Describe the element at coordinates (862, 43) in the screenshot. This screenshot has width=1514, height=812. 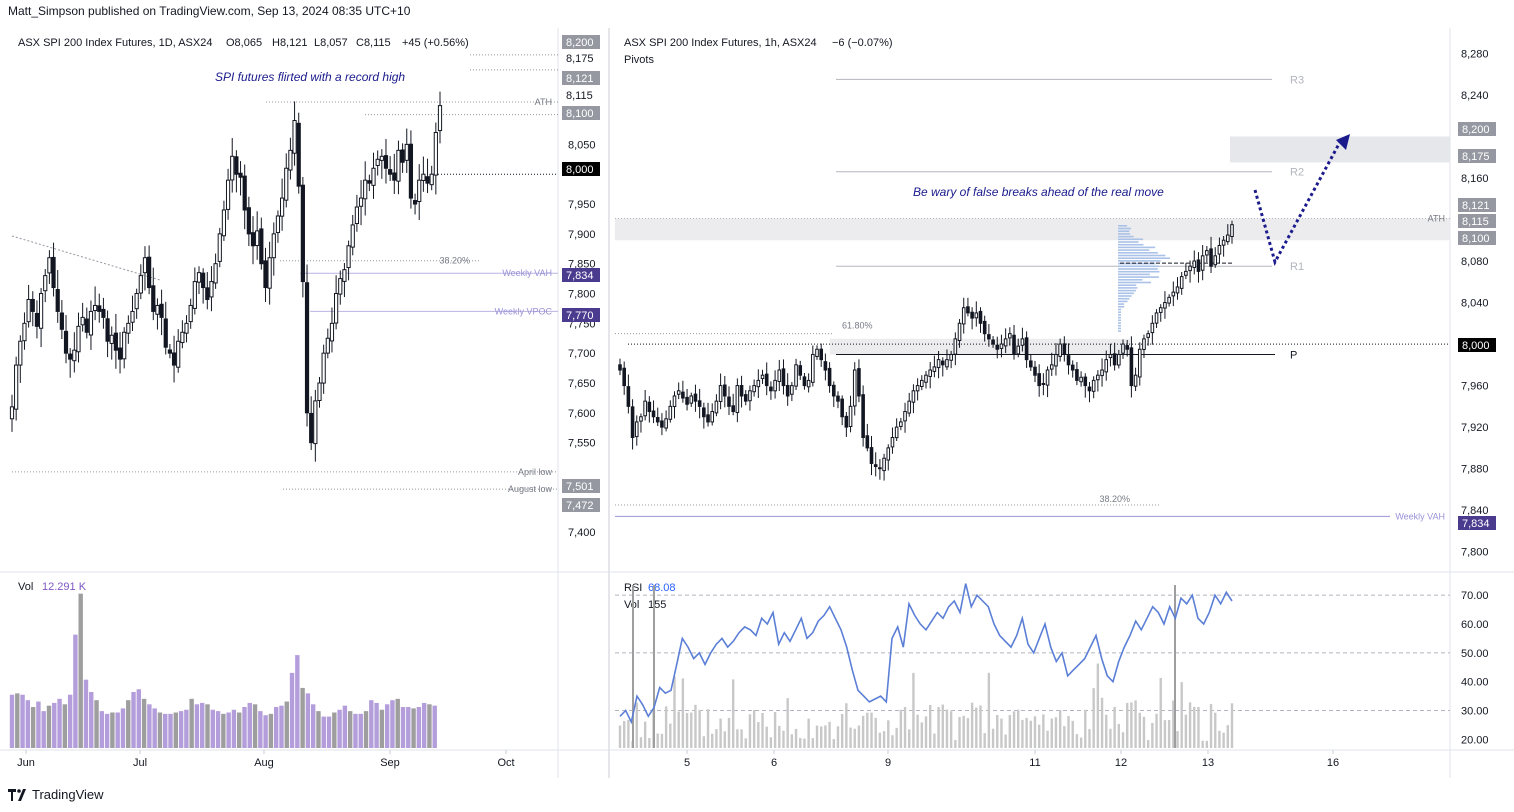
I see `hourly-change: −6 (−0.07%)` at that location.